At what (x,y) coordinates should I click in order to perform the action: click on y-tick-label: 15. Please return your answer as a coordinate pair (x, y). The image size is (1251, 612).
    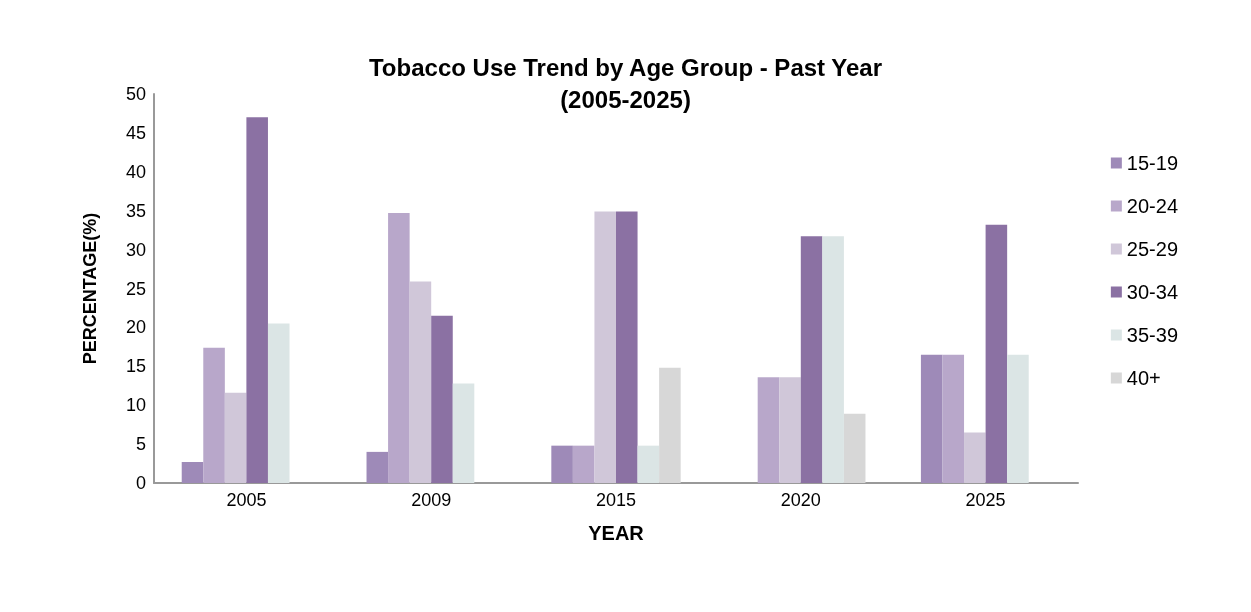
    Looking at the image, I should click on (135, 366).